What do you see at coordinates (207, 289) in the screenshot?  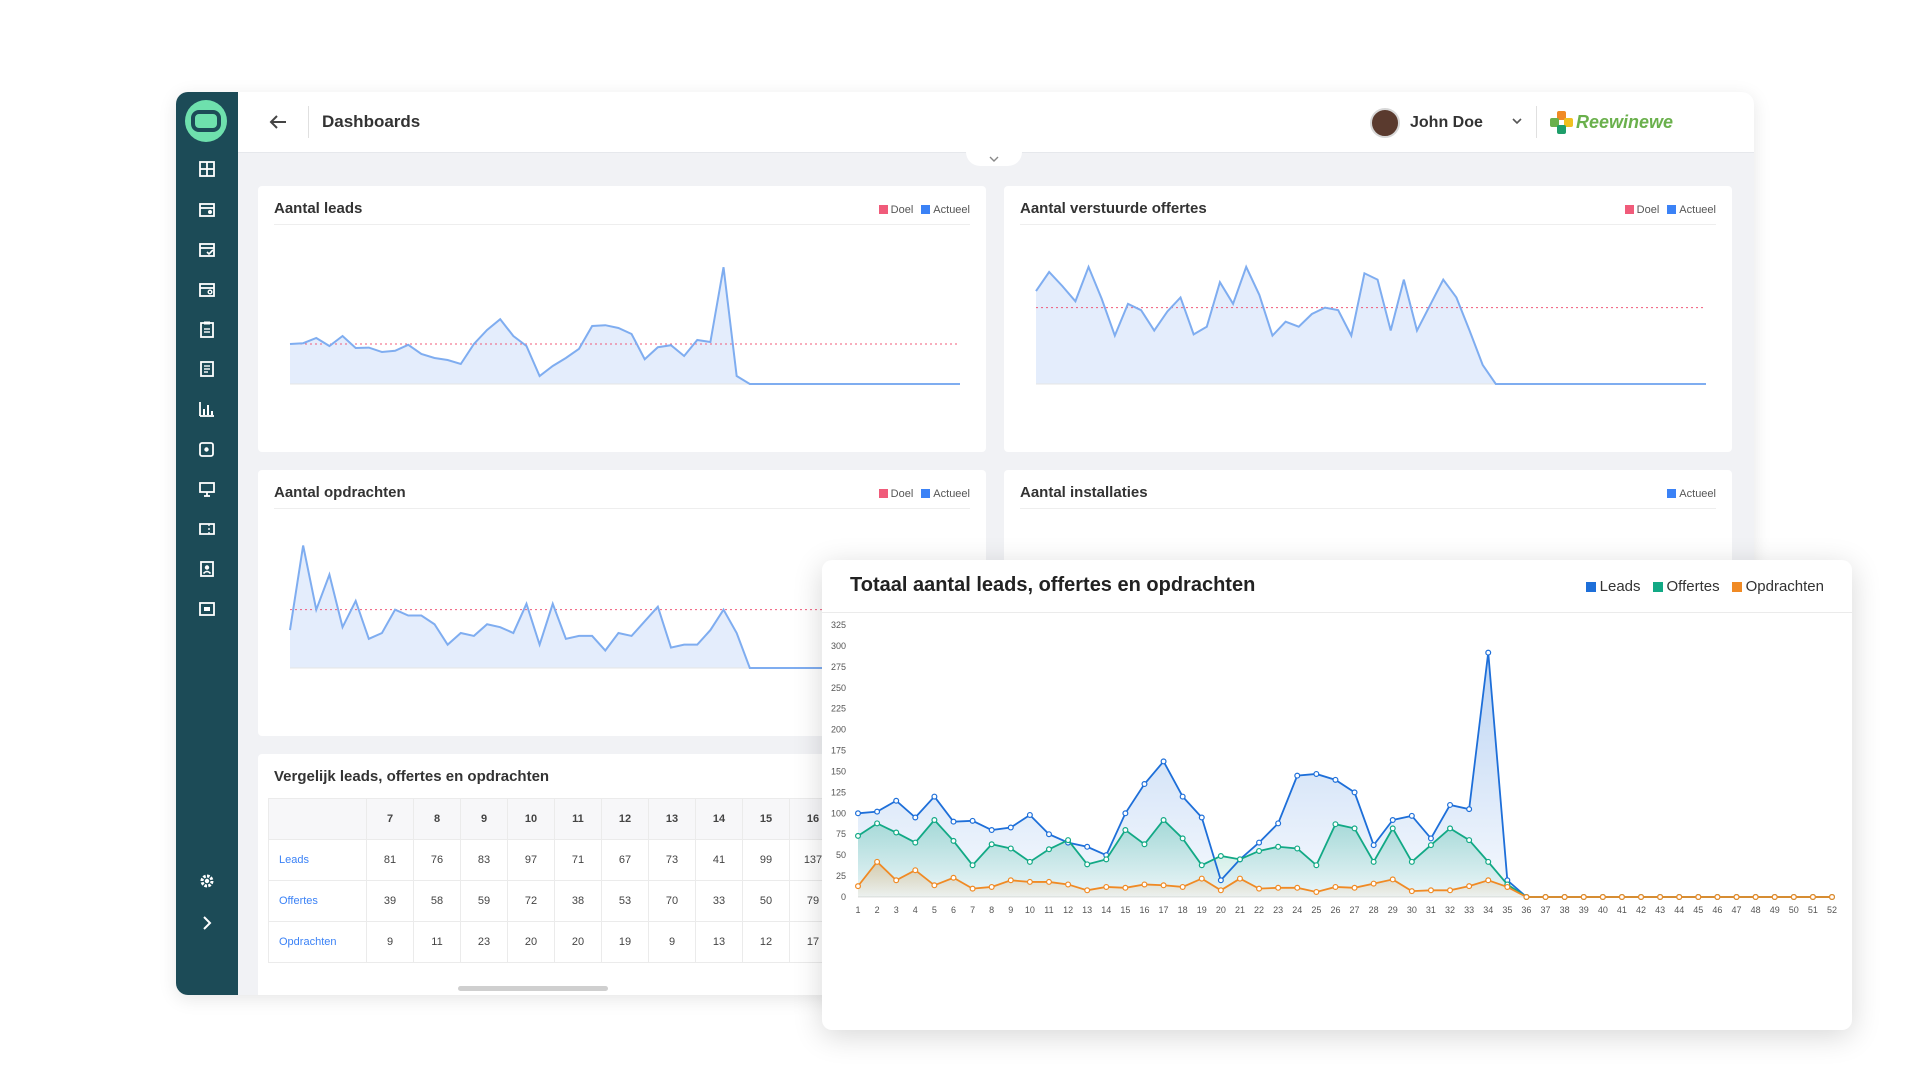 I see `calendar-user-icon` at bounding box center [207, 289].